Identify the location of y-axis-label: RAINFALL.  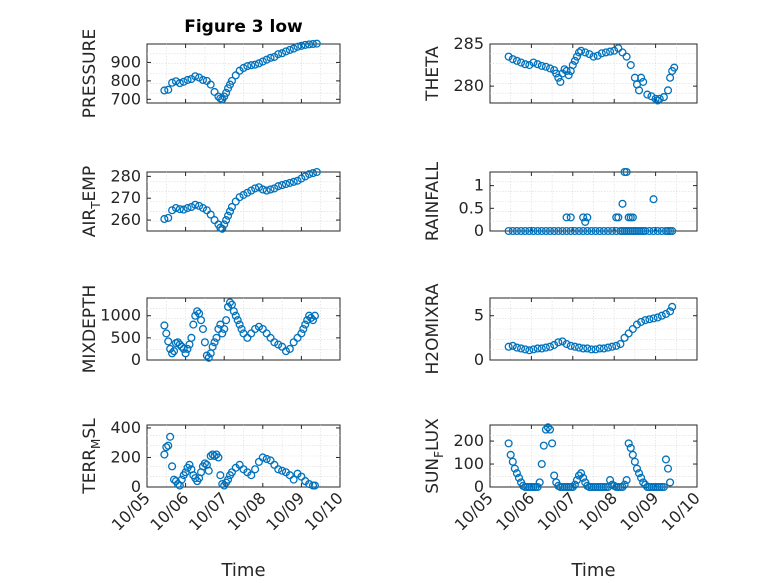
(433, 201).